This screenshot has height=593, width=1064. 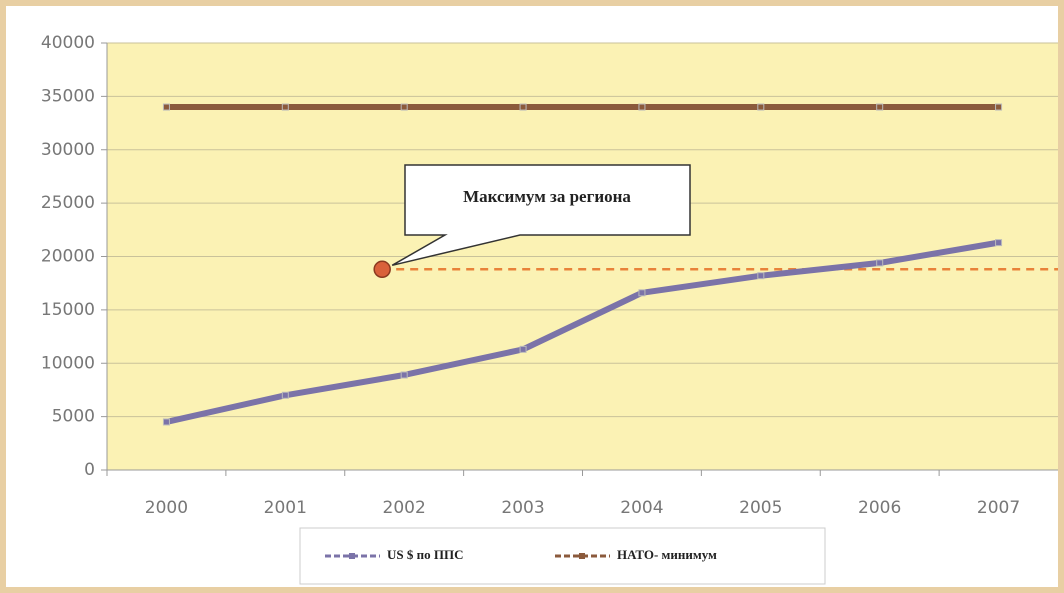 I want to click on x-tick-label: 2007, so click(x=998, y=508).